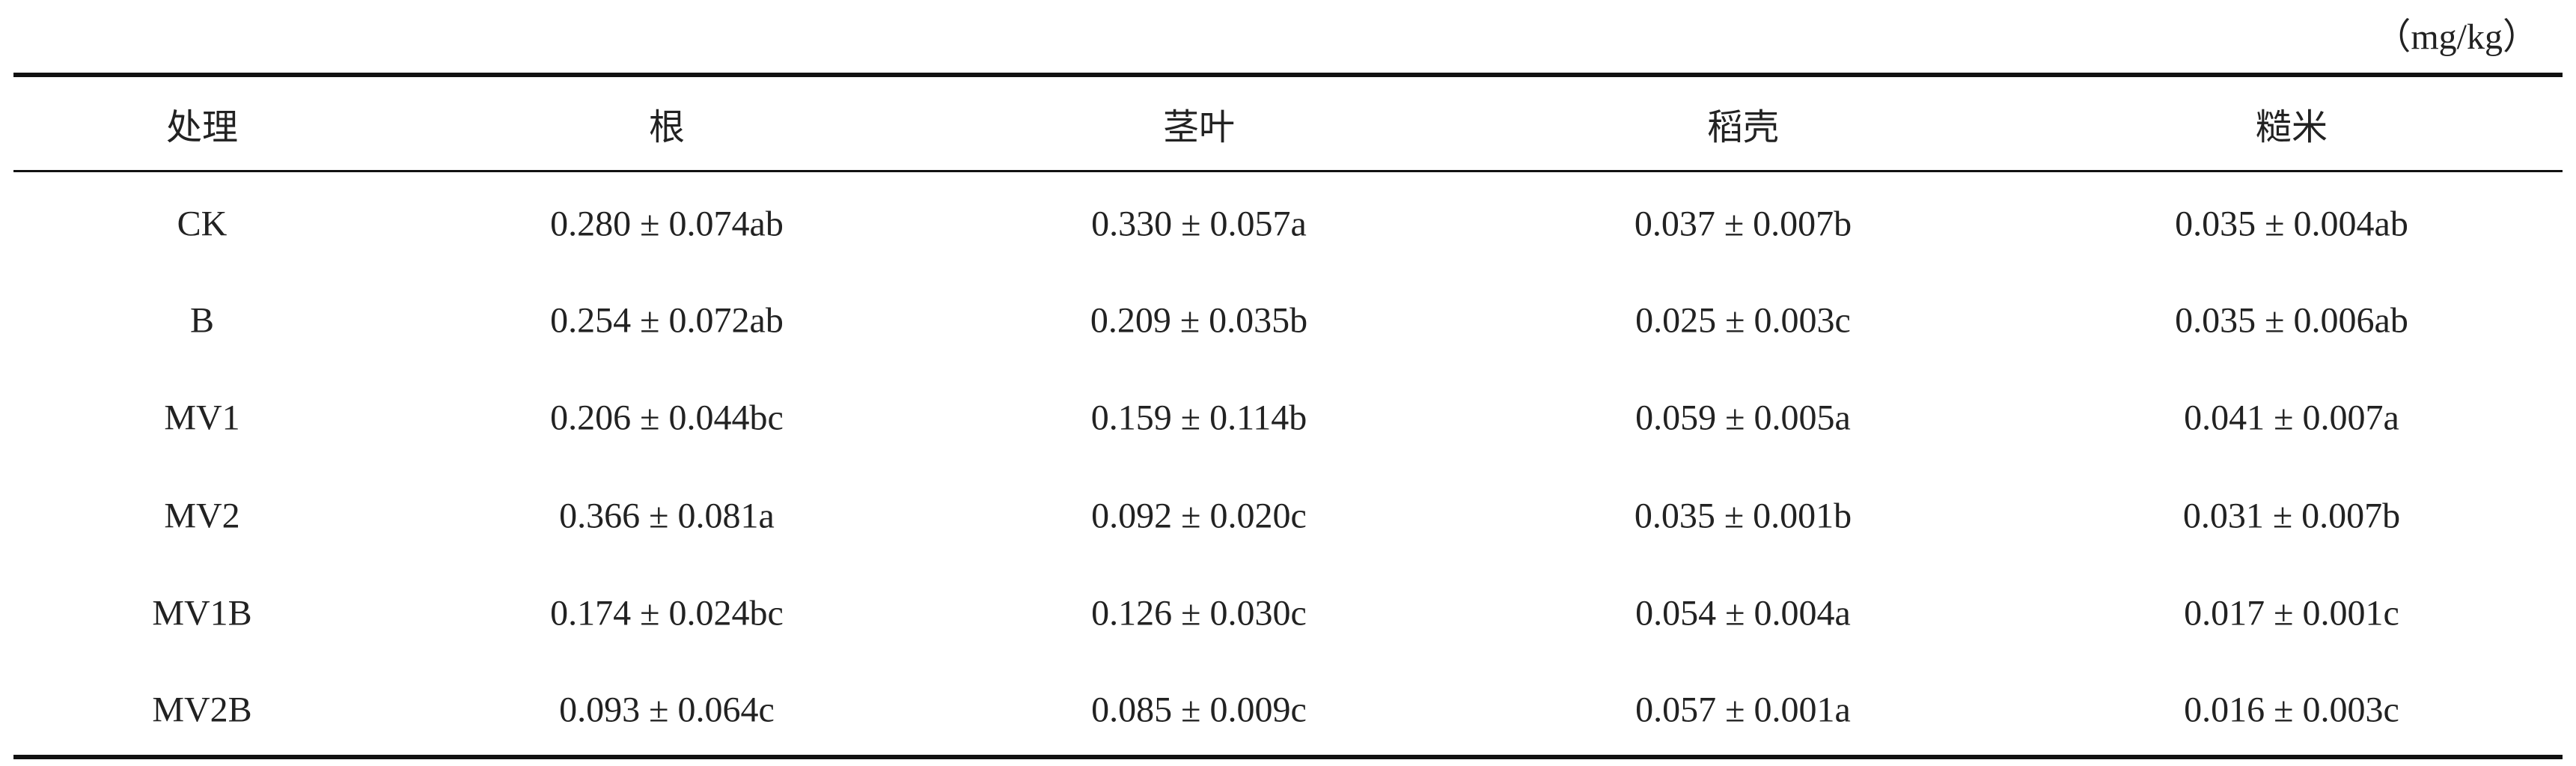 The image size is (2576, 766). I want to click on header-cell: 根, so click(667, 128).